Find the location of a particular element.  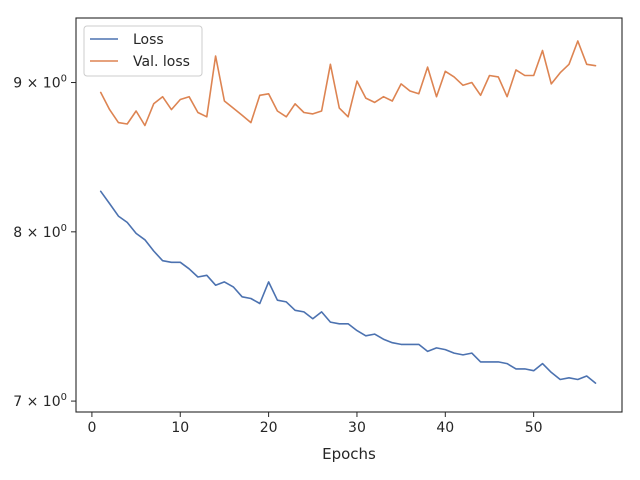

legend-label-loss: Loss is located at coordinates (148, 40).